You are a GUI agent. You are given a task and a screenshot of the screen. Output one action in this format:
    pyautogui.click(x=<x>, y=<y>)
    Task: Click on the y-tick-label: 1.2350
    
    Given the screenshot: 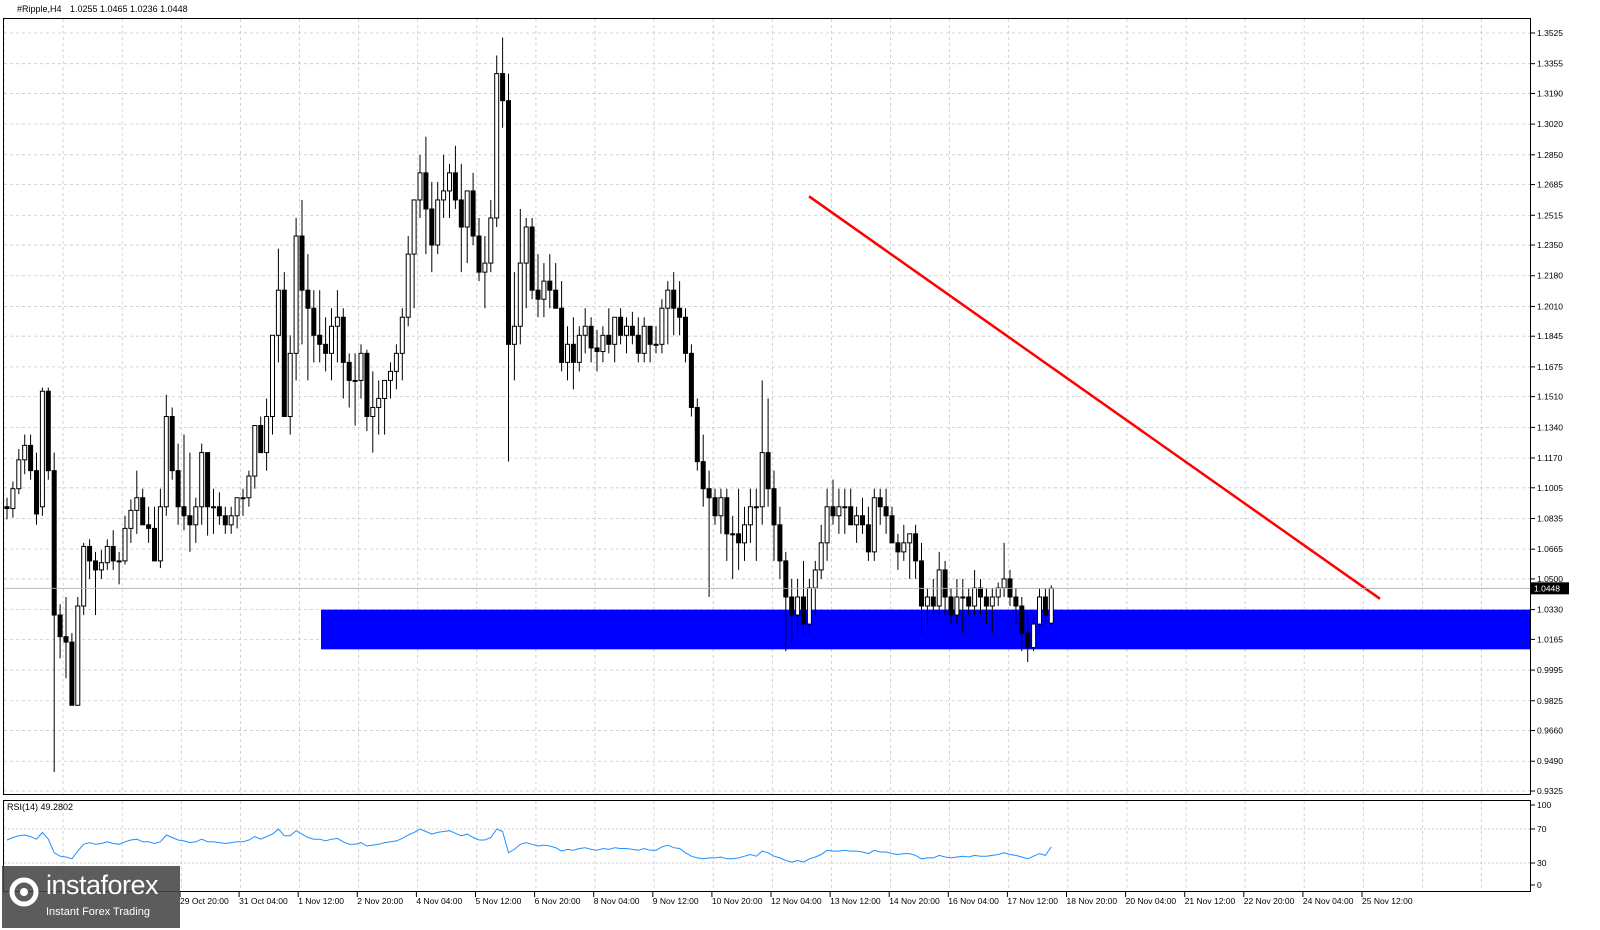 What is the action you would take?
    pyautogui.click(x=1550, y=245)
    